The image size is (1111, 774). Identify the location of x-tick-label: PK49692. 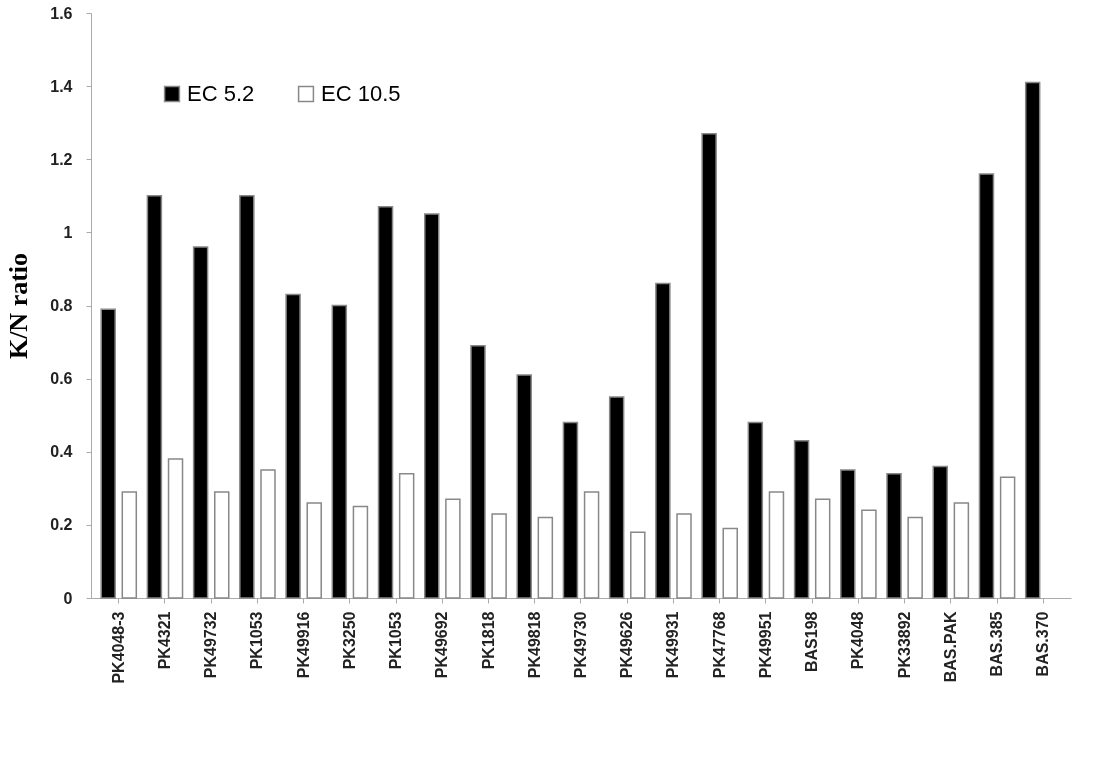
(442, 645).